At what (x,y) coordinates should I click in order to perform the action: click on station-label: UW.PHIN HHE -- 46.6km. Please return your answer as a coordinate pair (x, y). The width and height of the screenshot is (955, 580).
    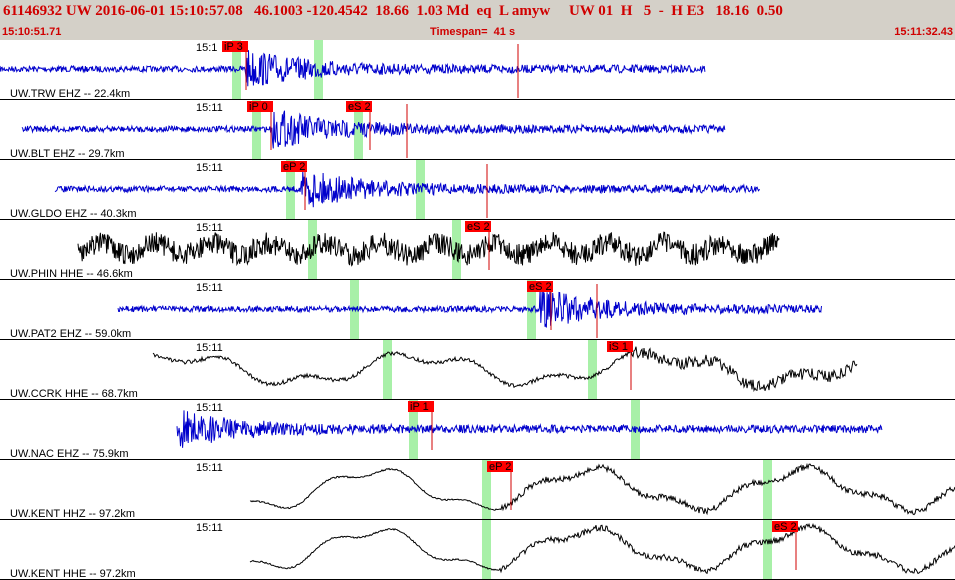
    Looking at the image, I should click on (71, 274).